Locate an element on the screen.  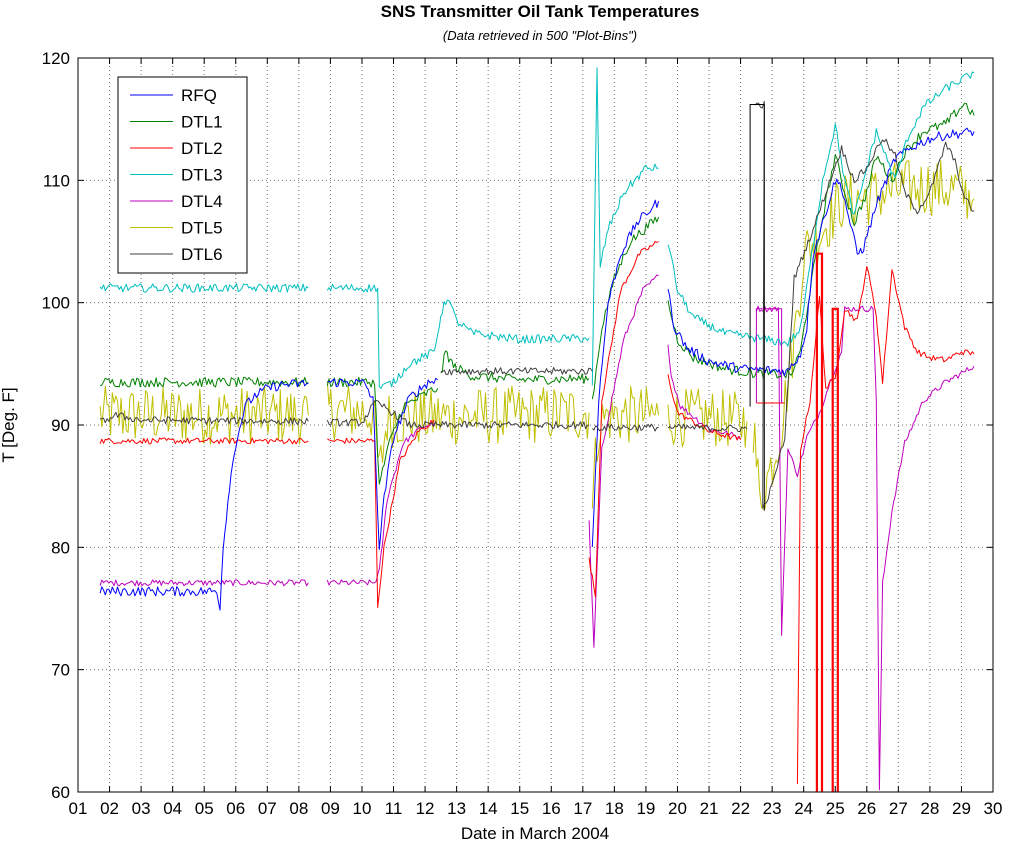
legend-label-dtl2: DTL2 is located at coordinates (202, 148).